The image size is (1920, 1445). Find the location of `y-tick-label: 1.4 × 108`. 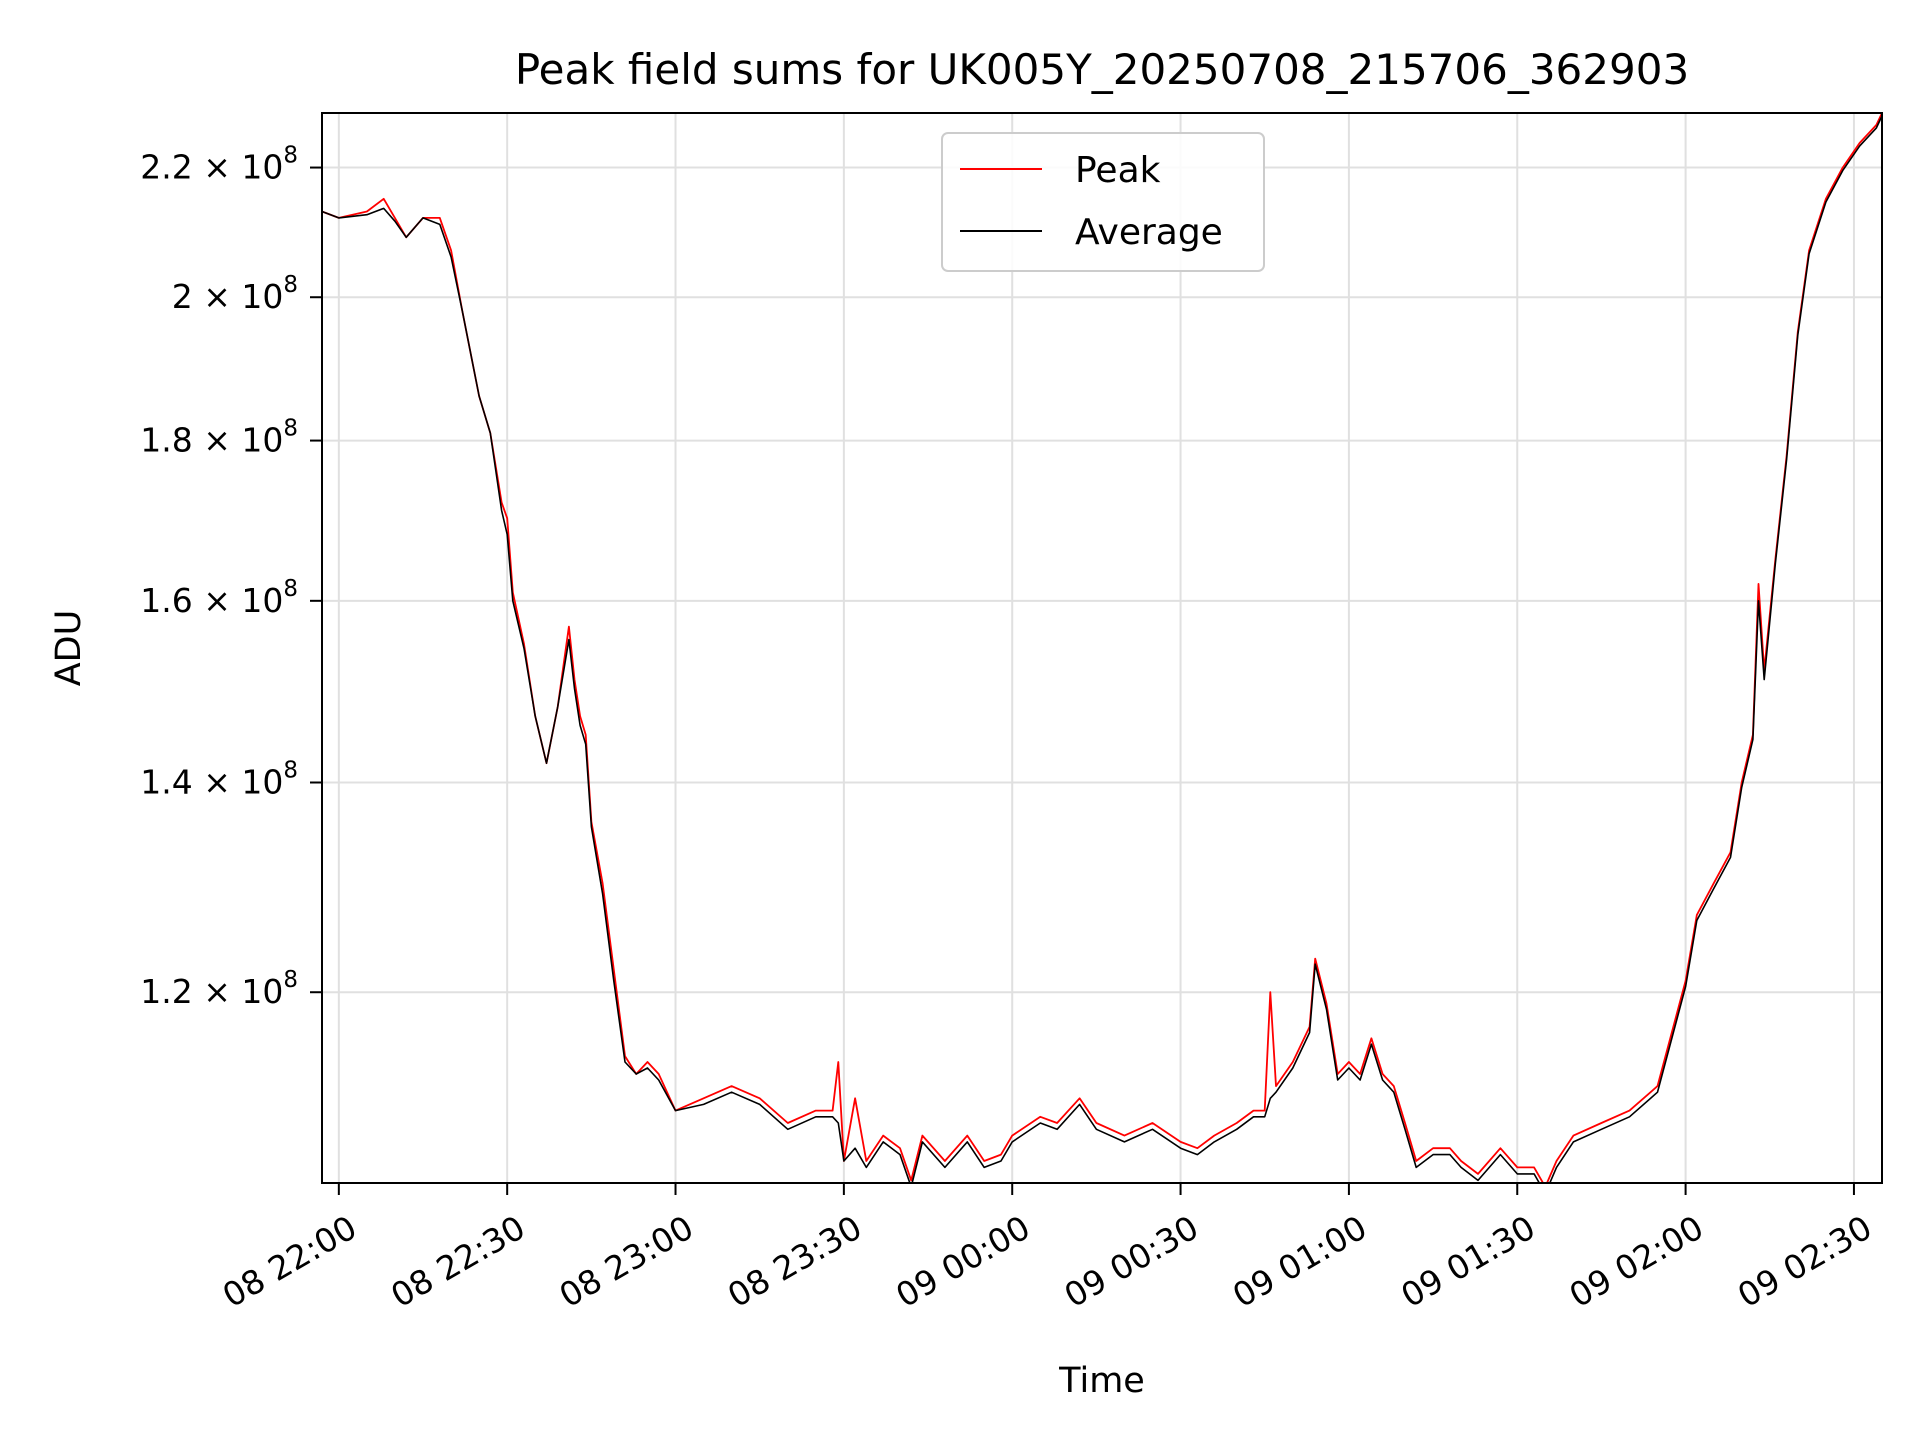

y-tick-label: 1.4 × 108 is located at coordinates (219, 779).